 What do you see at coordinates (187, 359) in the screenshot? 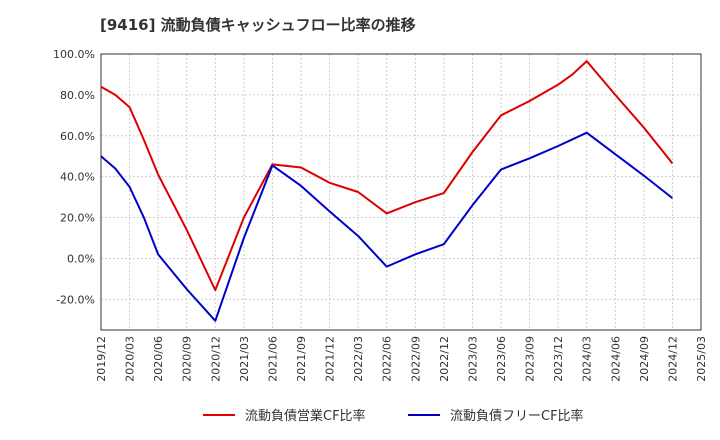
I see `x-tick-label: 2020/09` at bounding box center [187, 359].